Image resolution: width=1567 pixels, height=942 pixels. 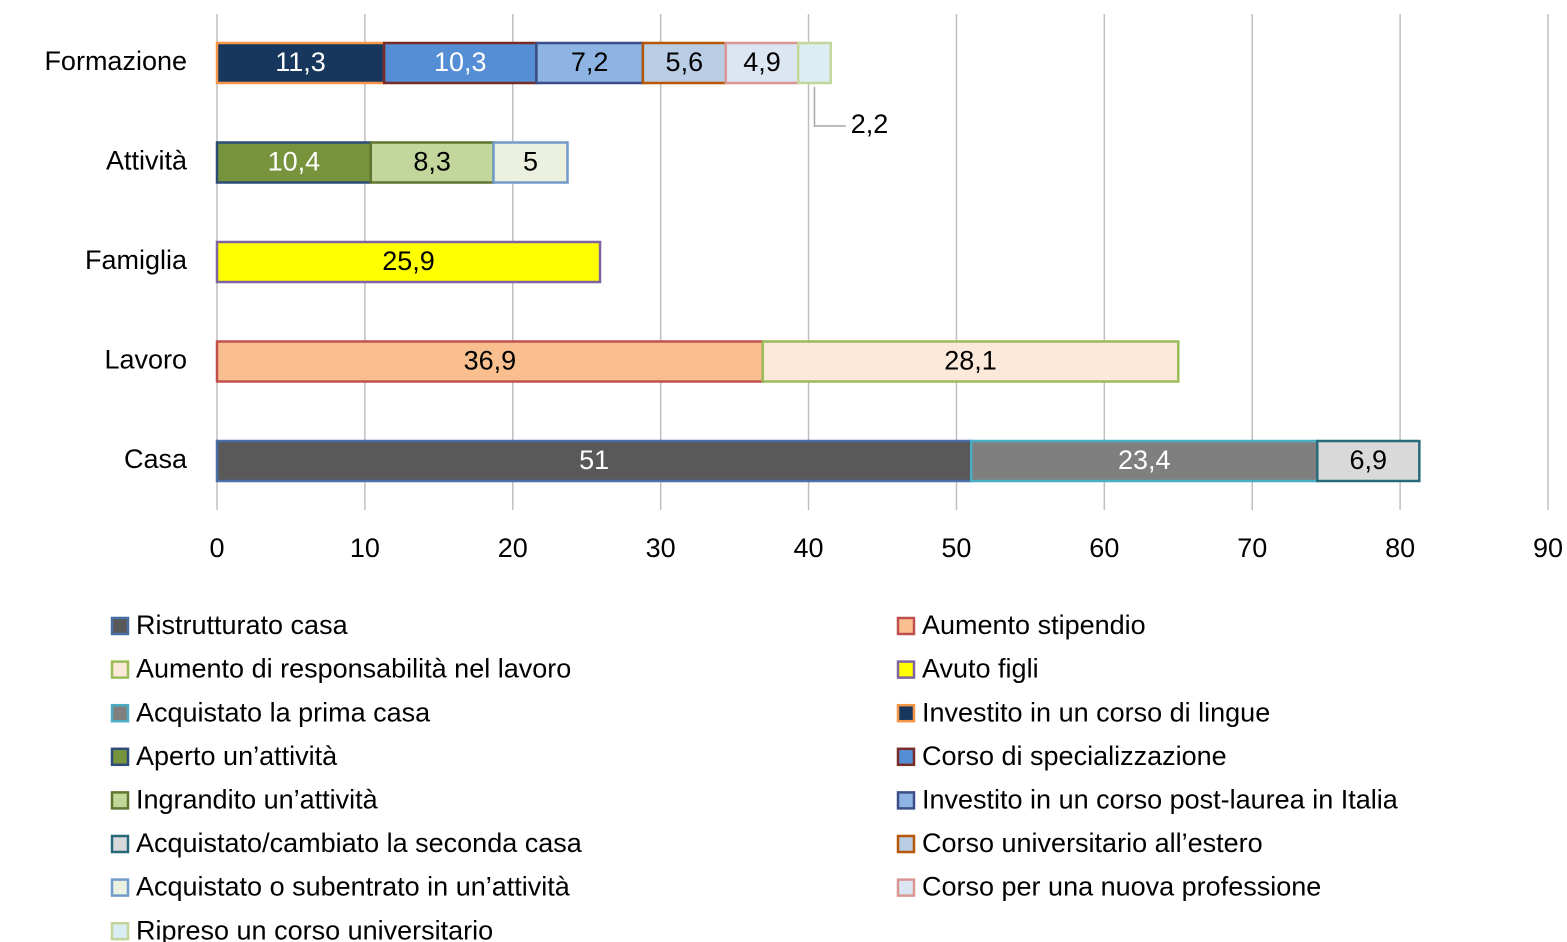 What do you see at coordinates (661, 548) in the screenshot?
I see `x-tick-label: 30` at bounding box center [661, 548].